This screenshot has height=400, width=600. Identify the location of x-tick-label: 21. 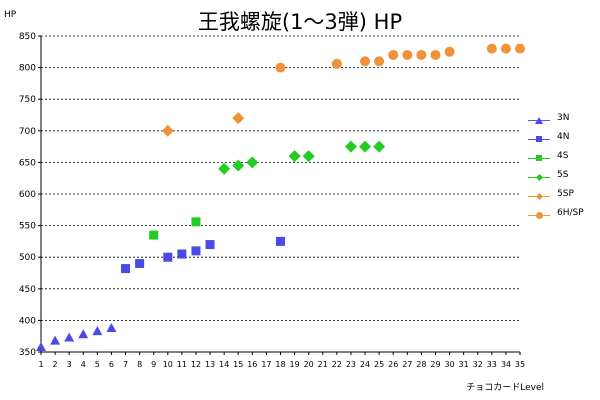
(323, 364).